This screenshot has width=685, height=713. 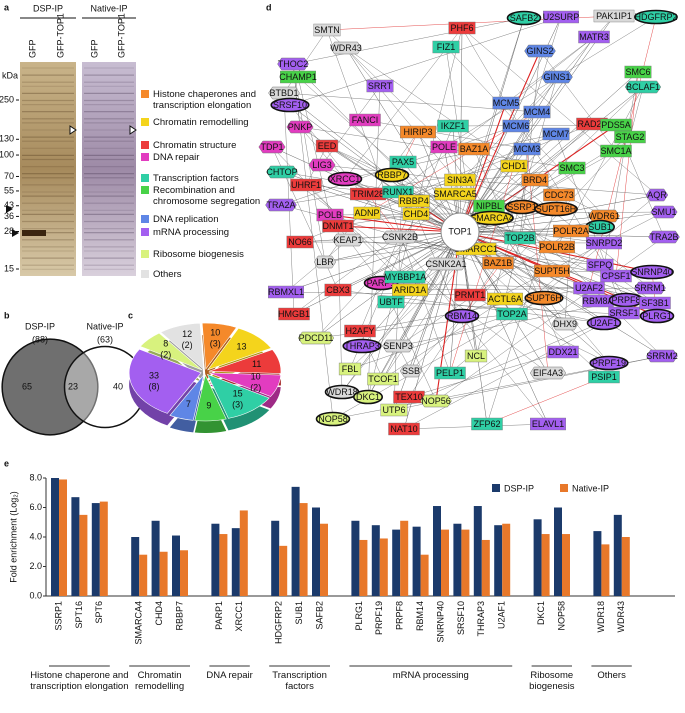 What do you see at coordinates (186, 219) in the screenshot?
I see `legend-label: DNA replication` at bounding box center [186, 219].